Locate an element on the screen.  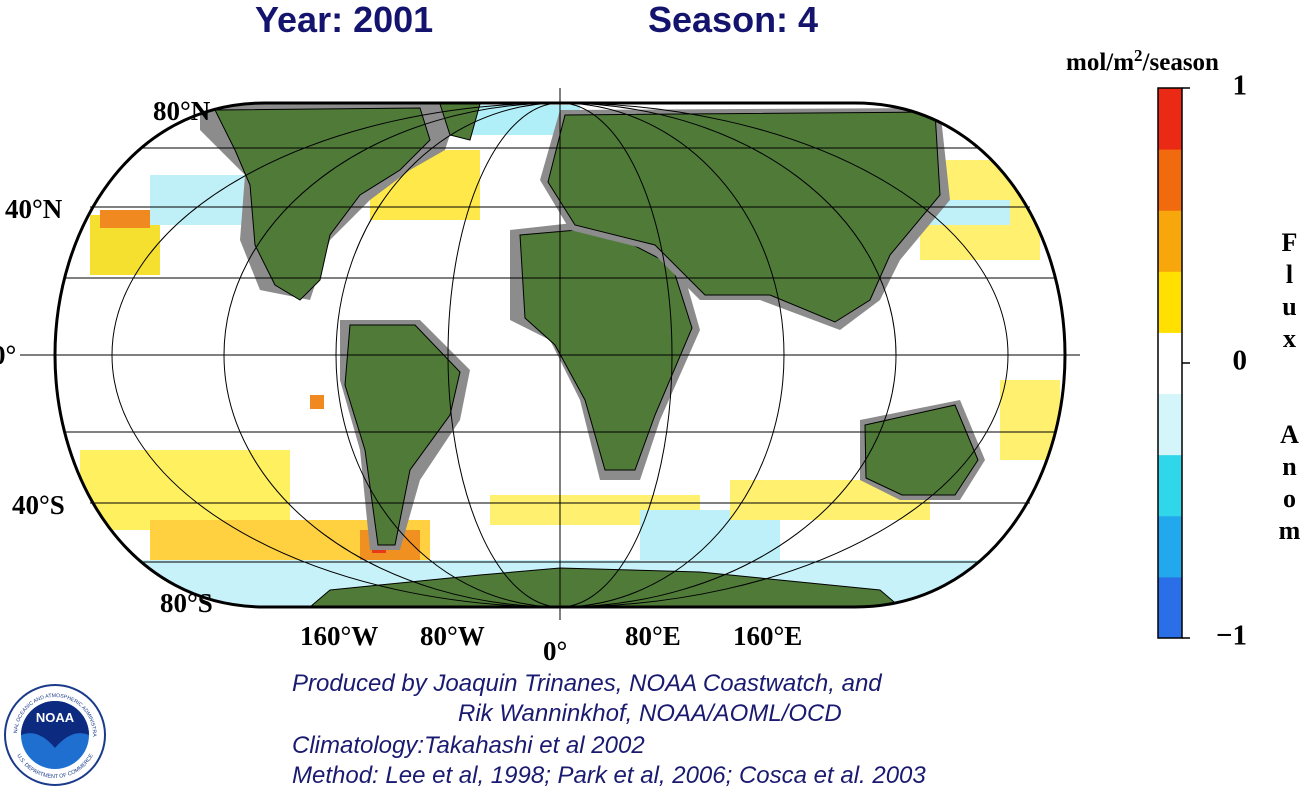
lat-label: 0° is located at coordinates (8, 355).